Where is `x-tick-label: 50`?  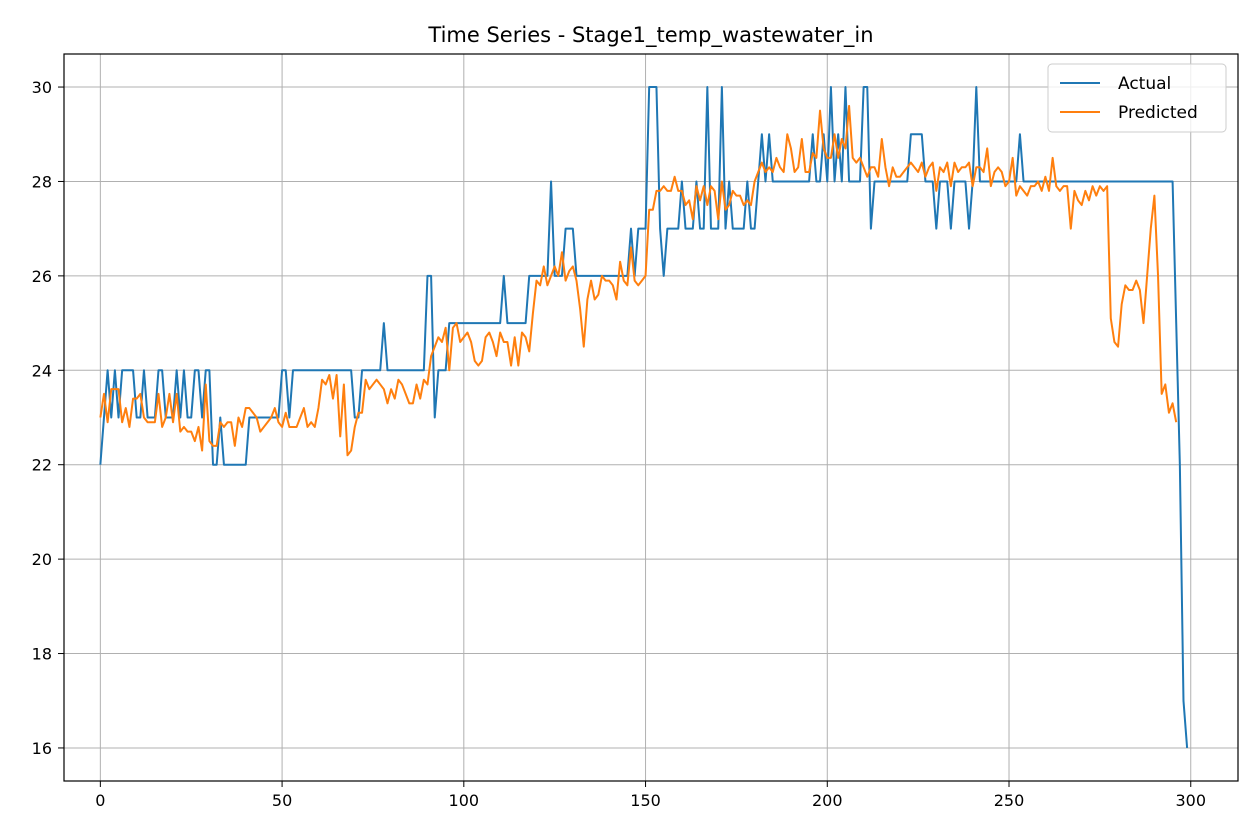
x-tick-label: 50 is located at coordinates (282, 800).